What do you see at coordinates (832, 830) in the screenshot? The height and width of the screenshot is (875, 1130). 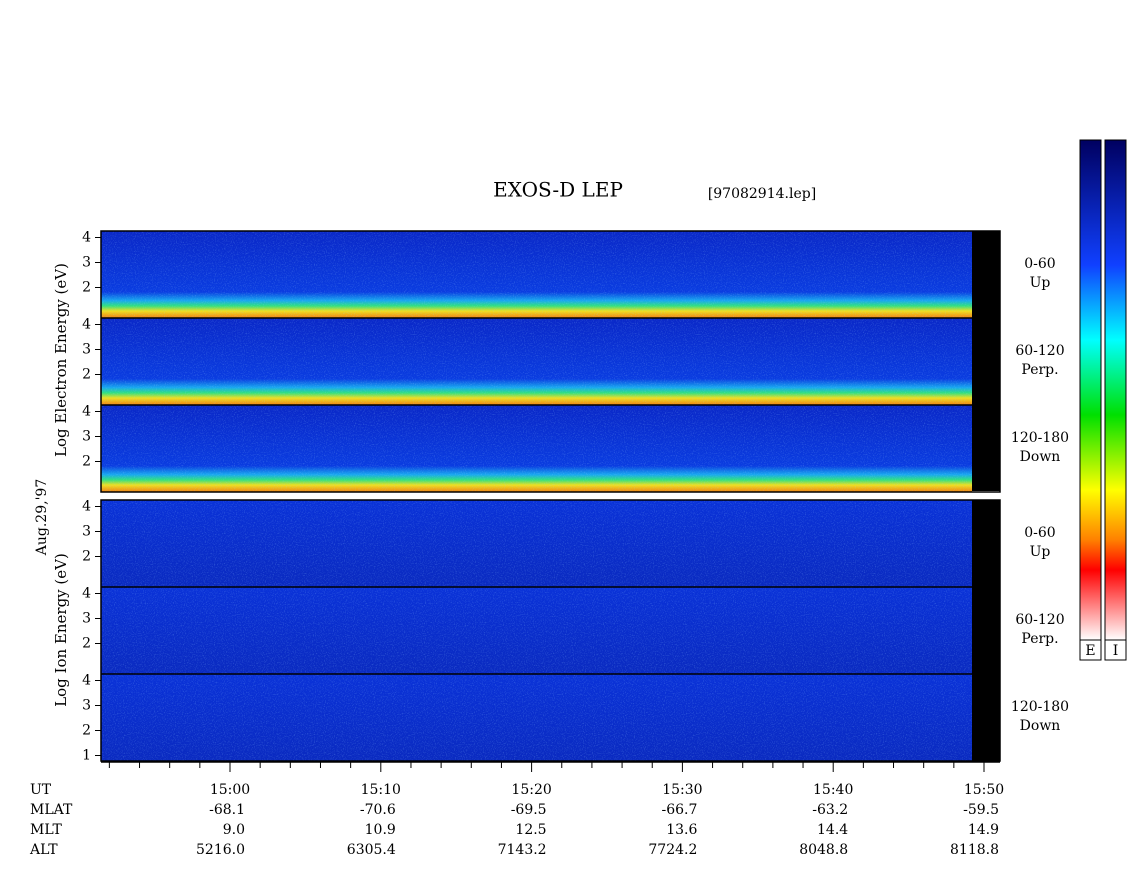 I see `row-value: 14.4` at bounding box center [832, 830].